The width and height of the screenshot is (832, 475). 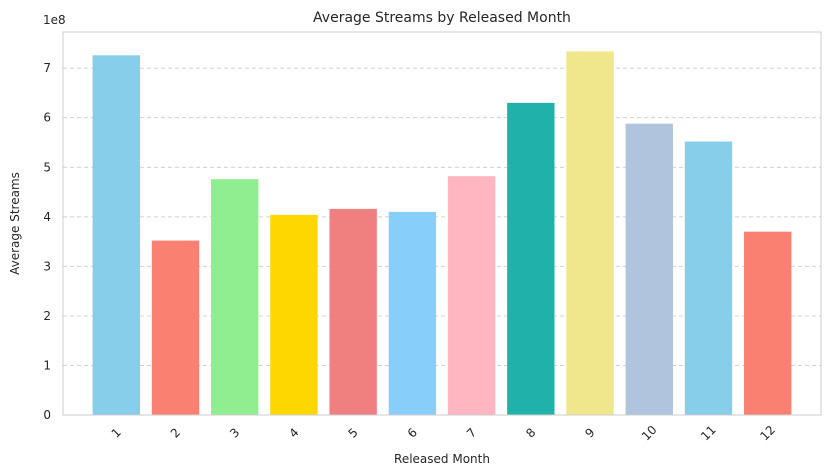 I want to click on y-tick-label: 1, so click(x=47, y=365).